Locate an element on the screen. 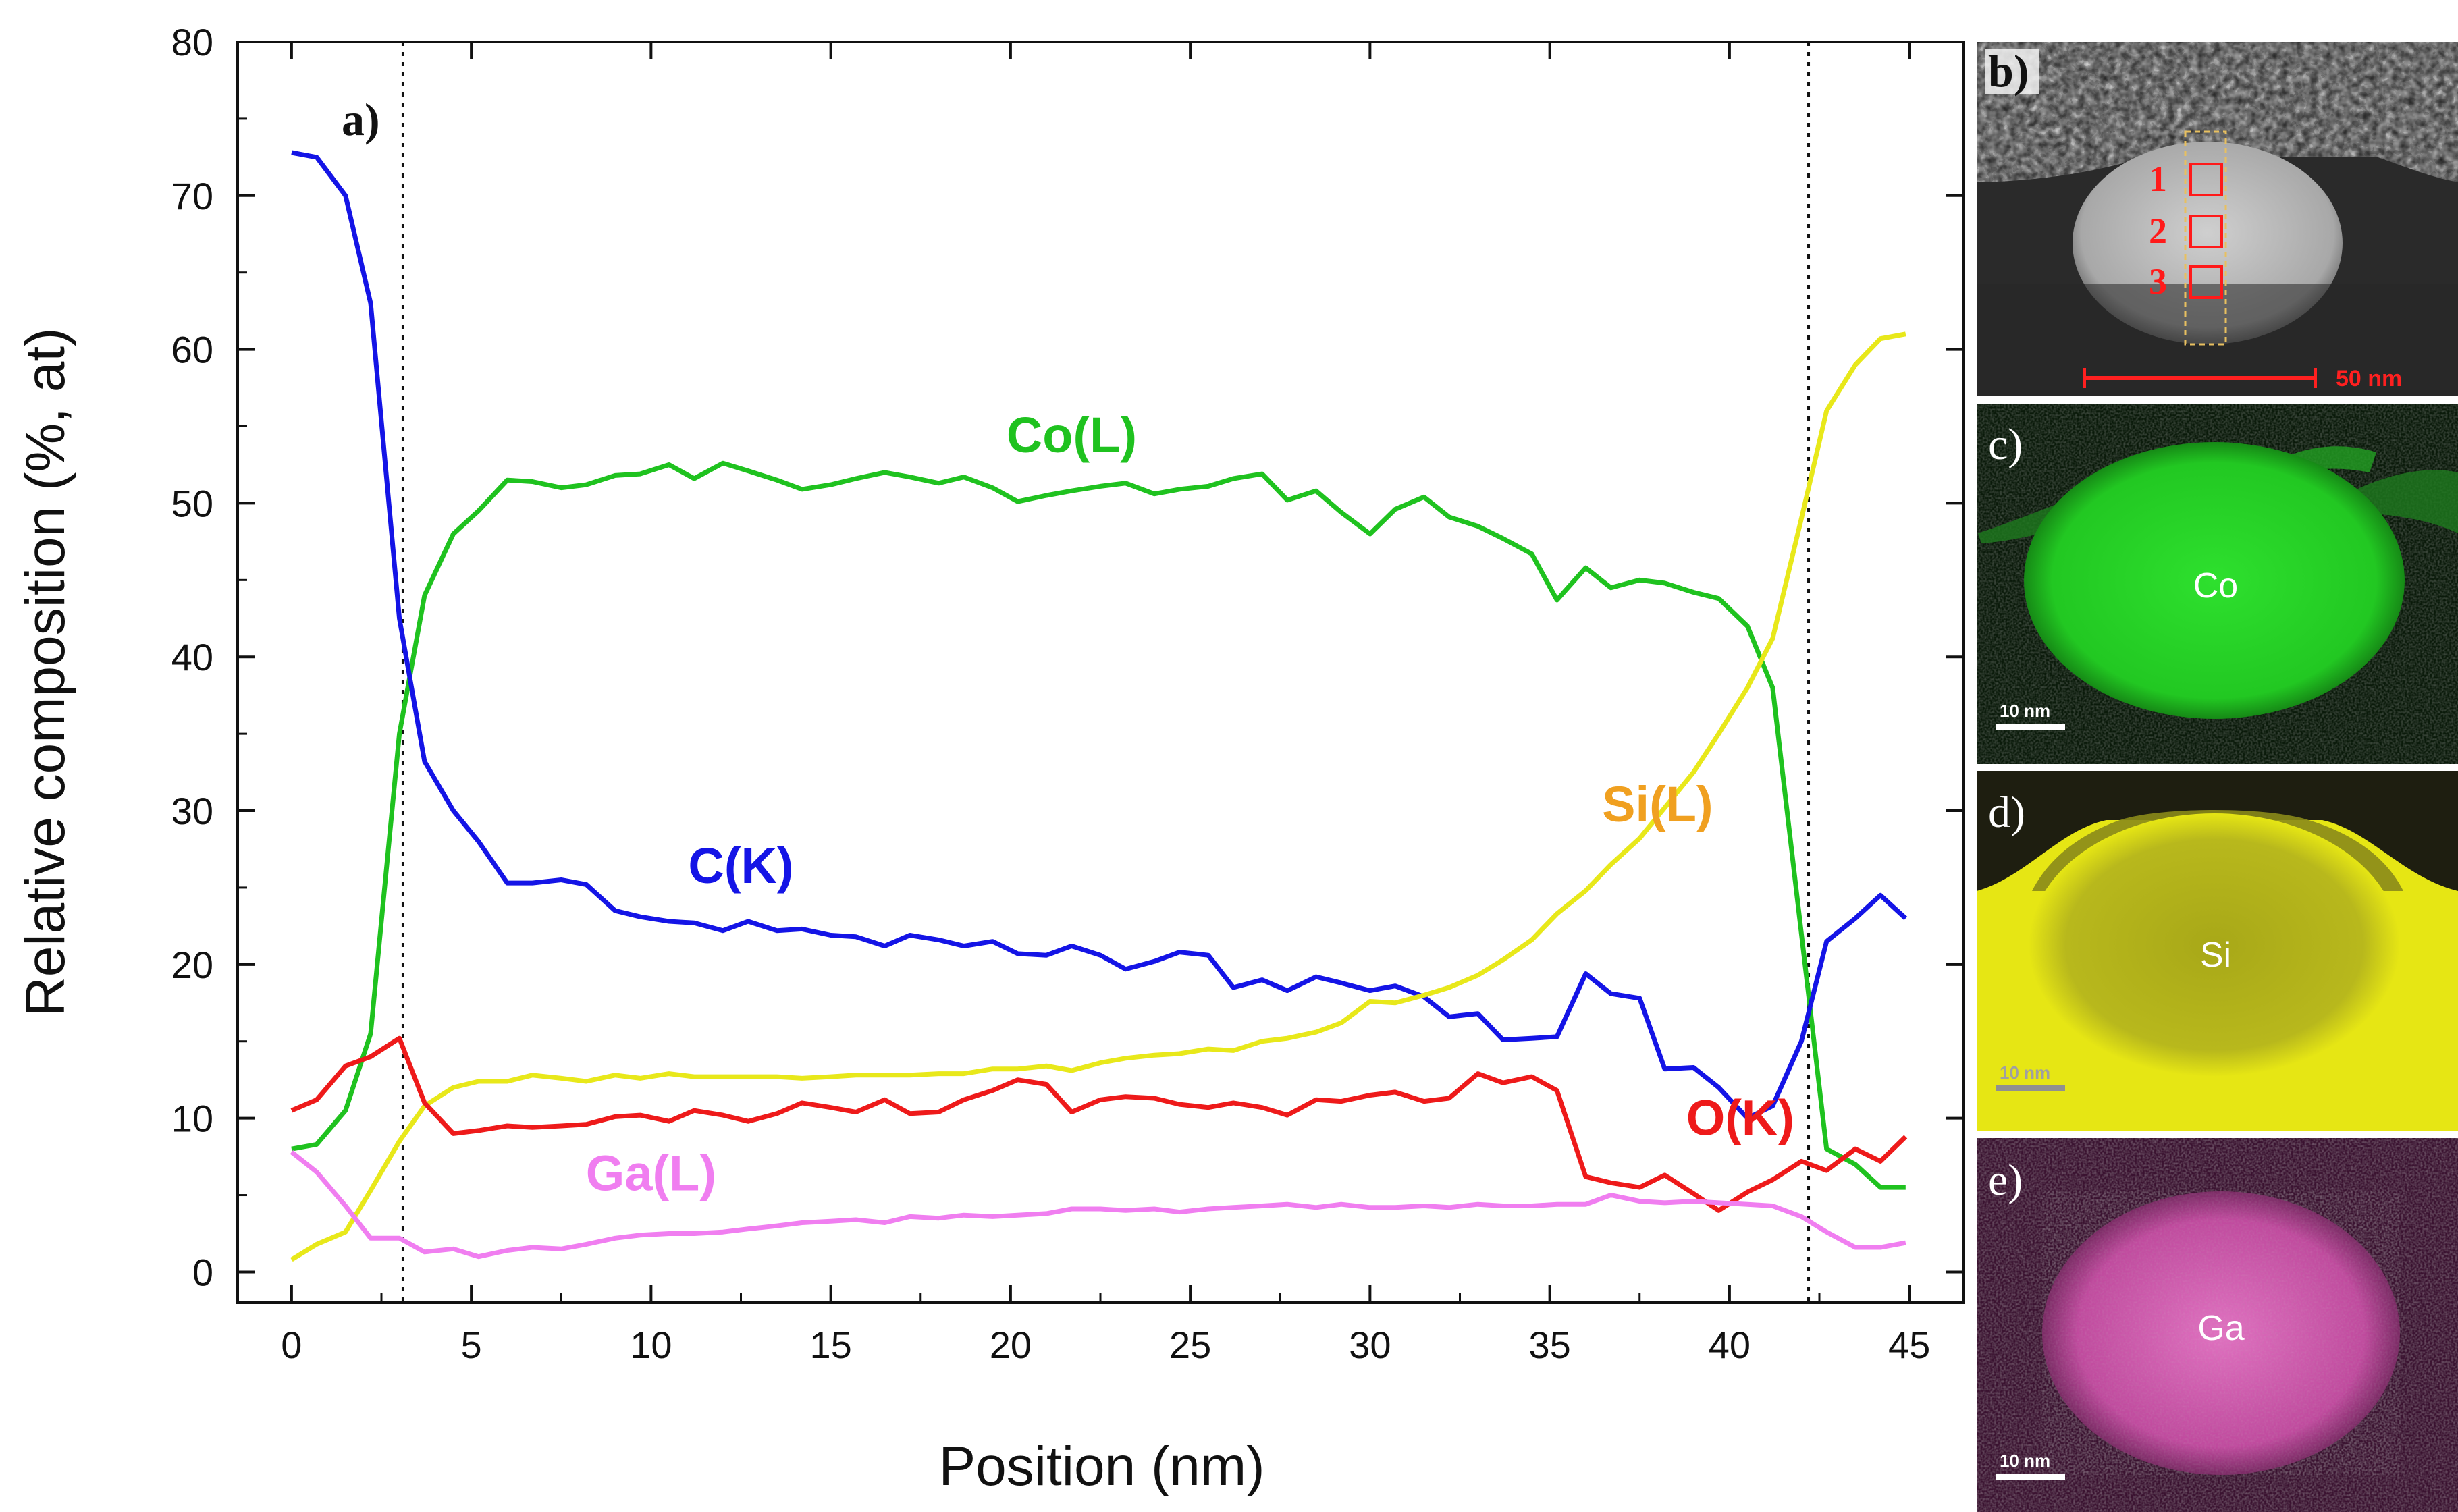 The width and height of the screenshot is (2458, 1512). ga-element-label: Ga is located at coordinates (2220, 1328).